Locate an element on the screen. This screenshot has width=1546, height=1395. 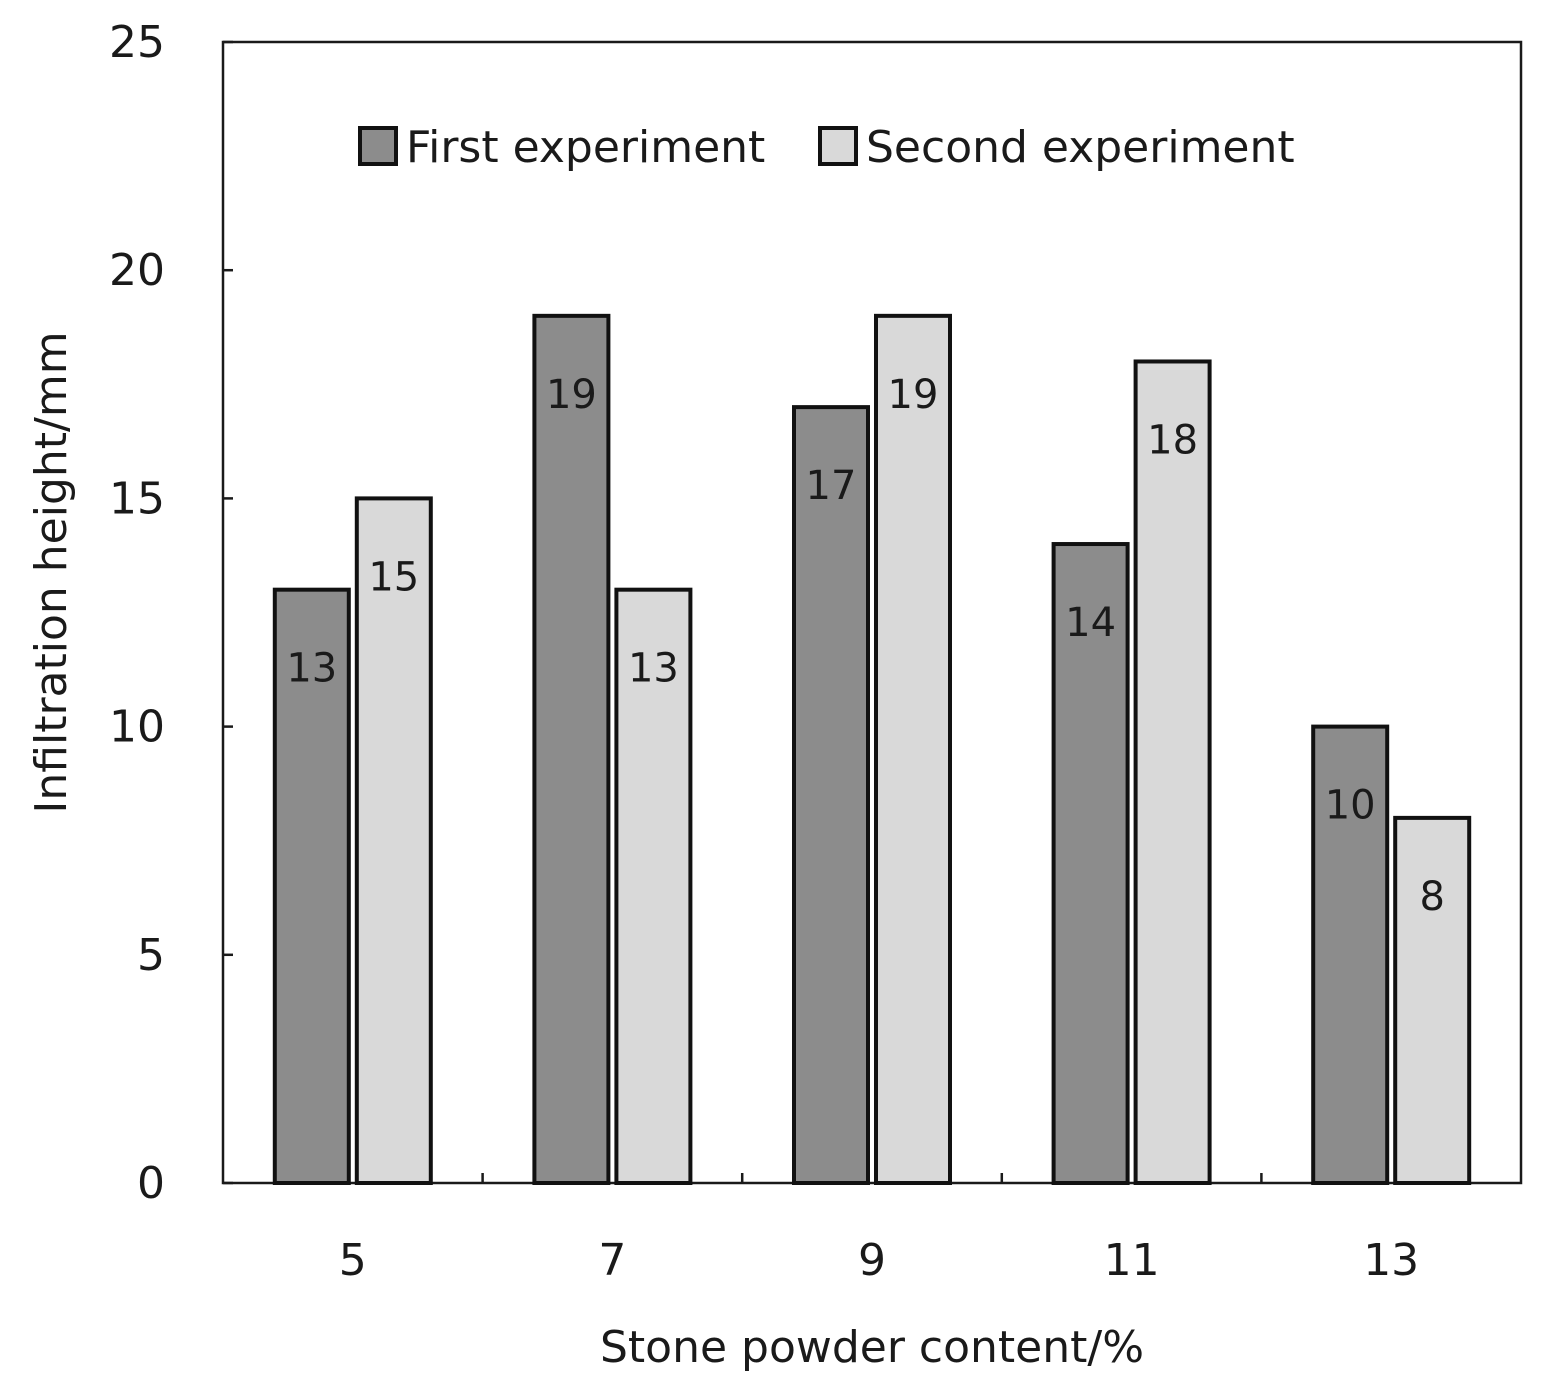
x-tick-label: 5 is located at coordinates (353, 1260).